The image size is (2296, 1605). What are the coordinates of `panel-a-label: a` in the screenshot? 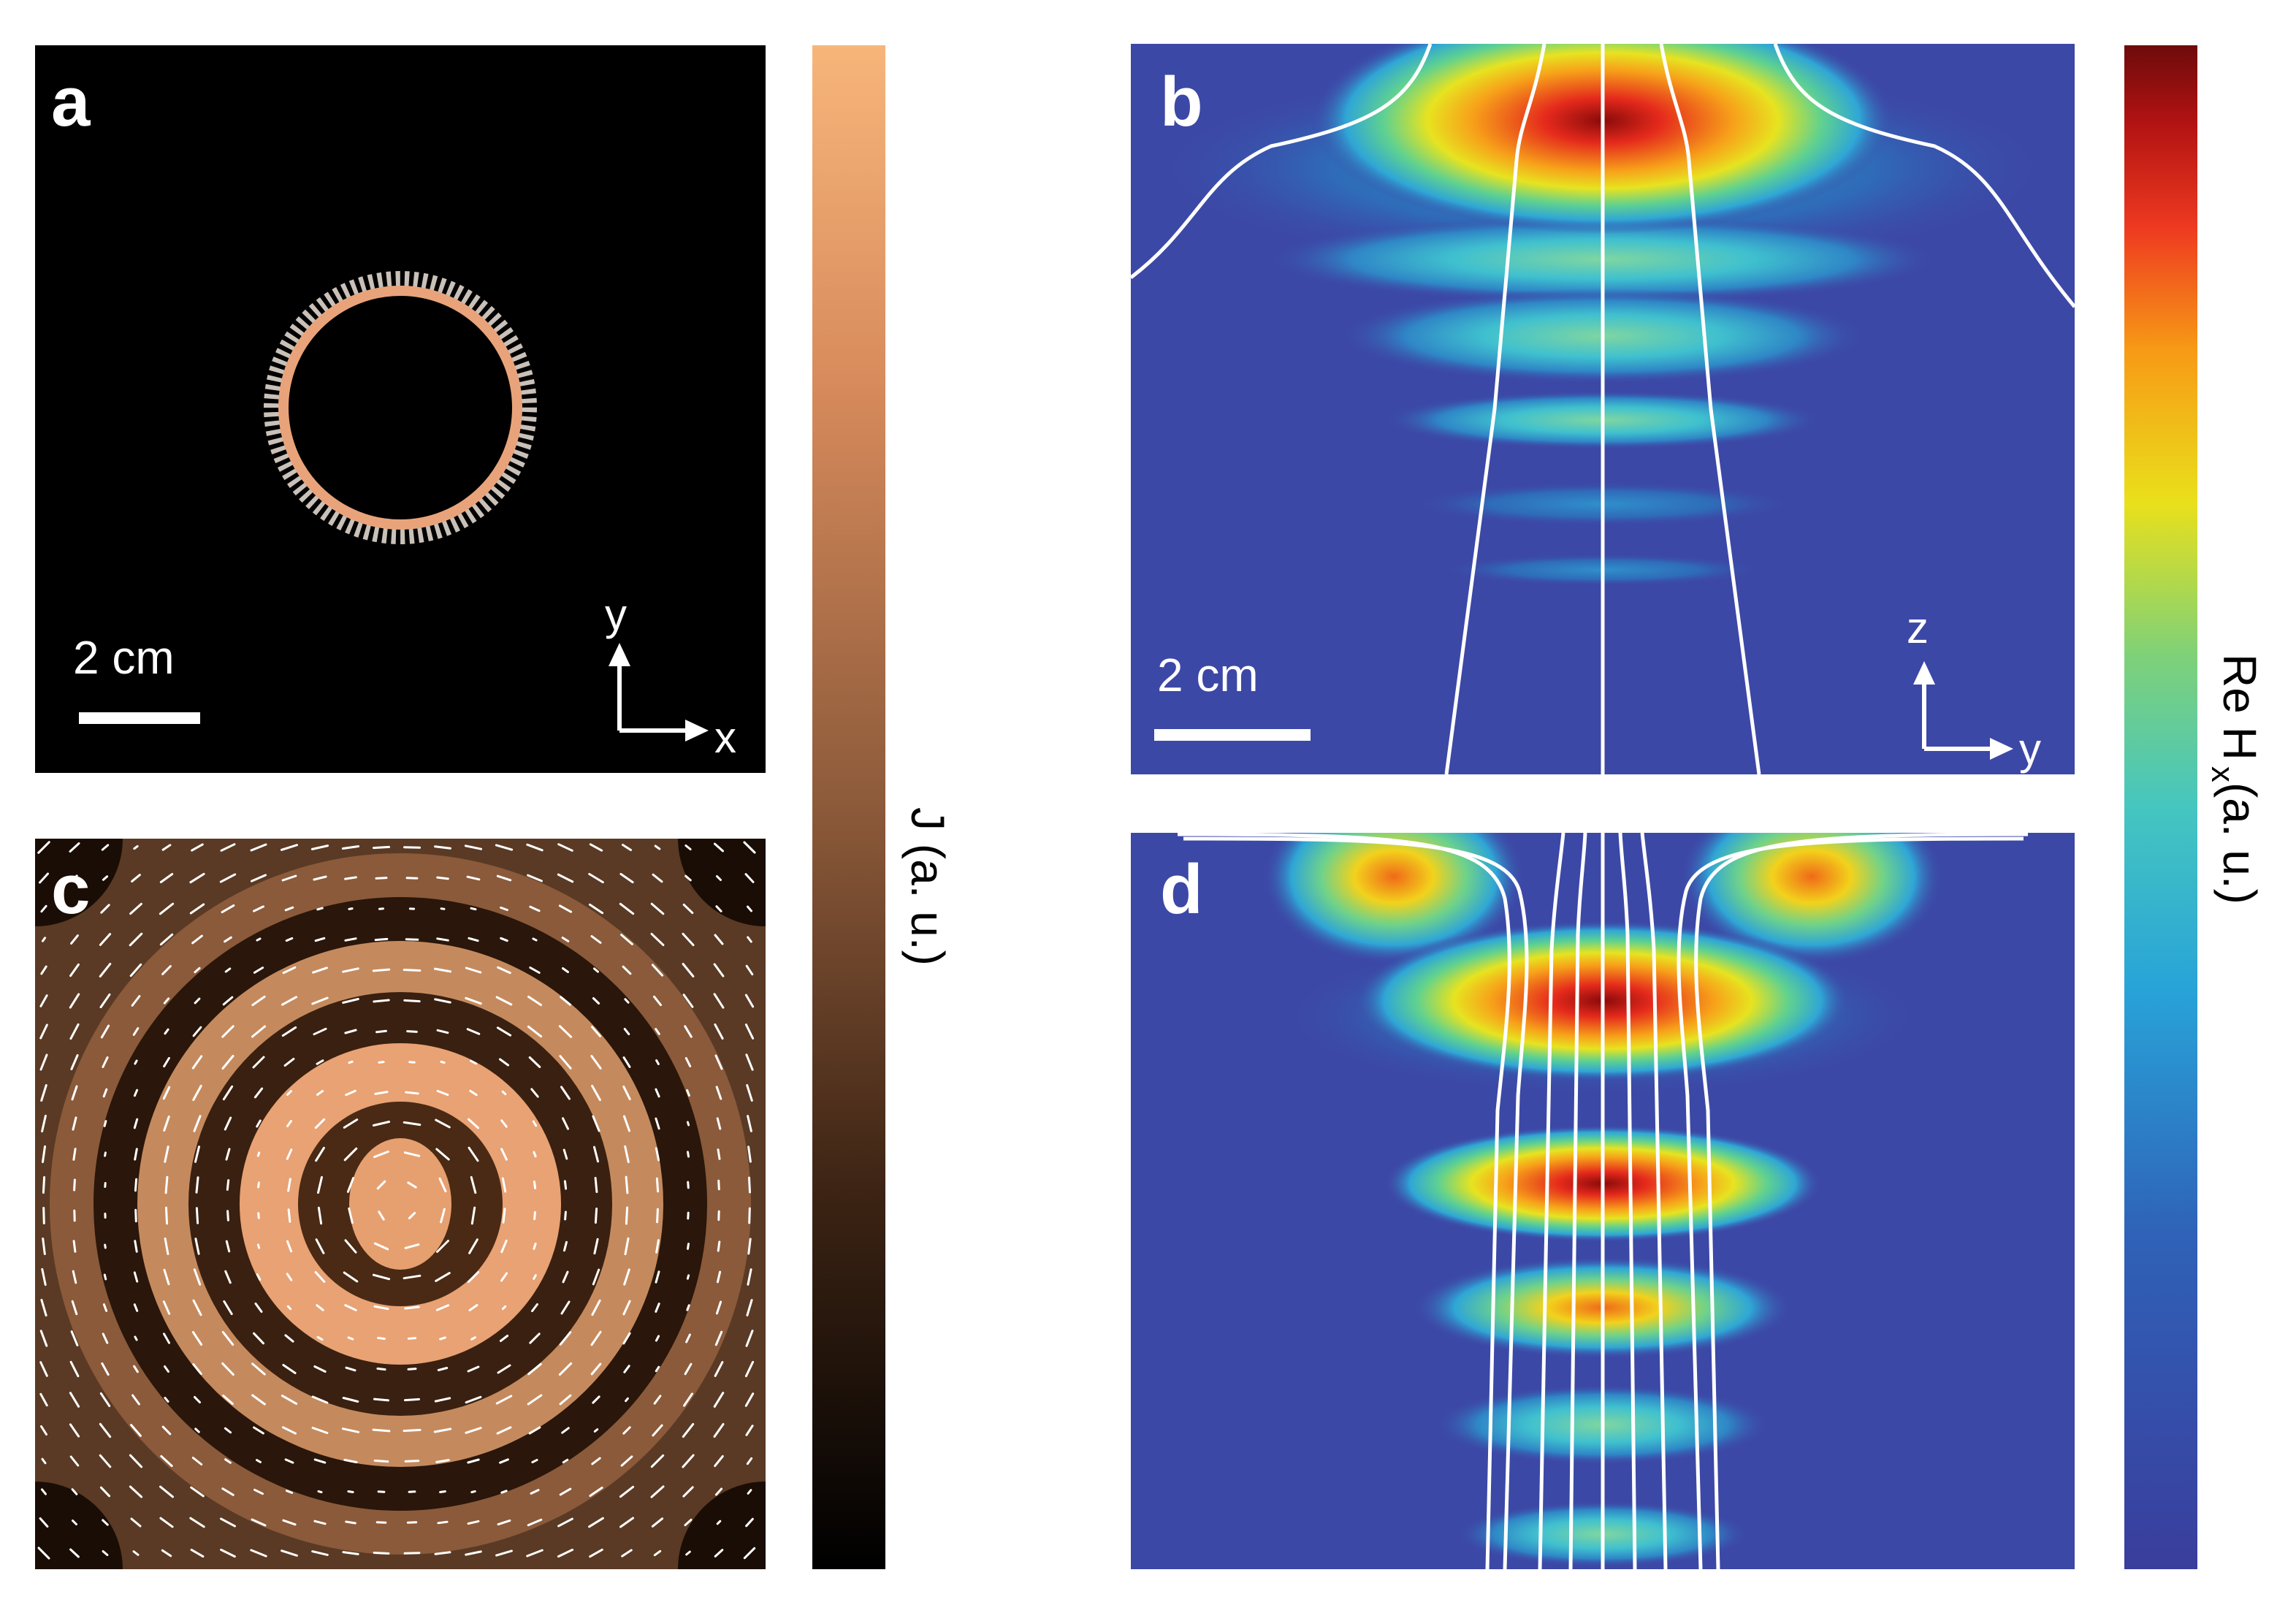 It's located at (71, 102).